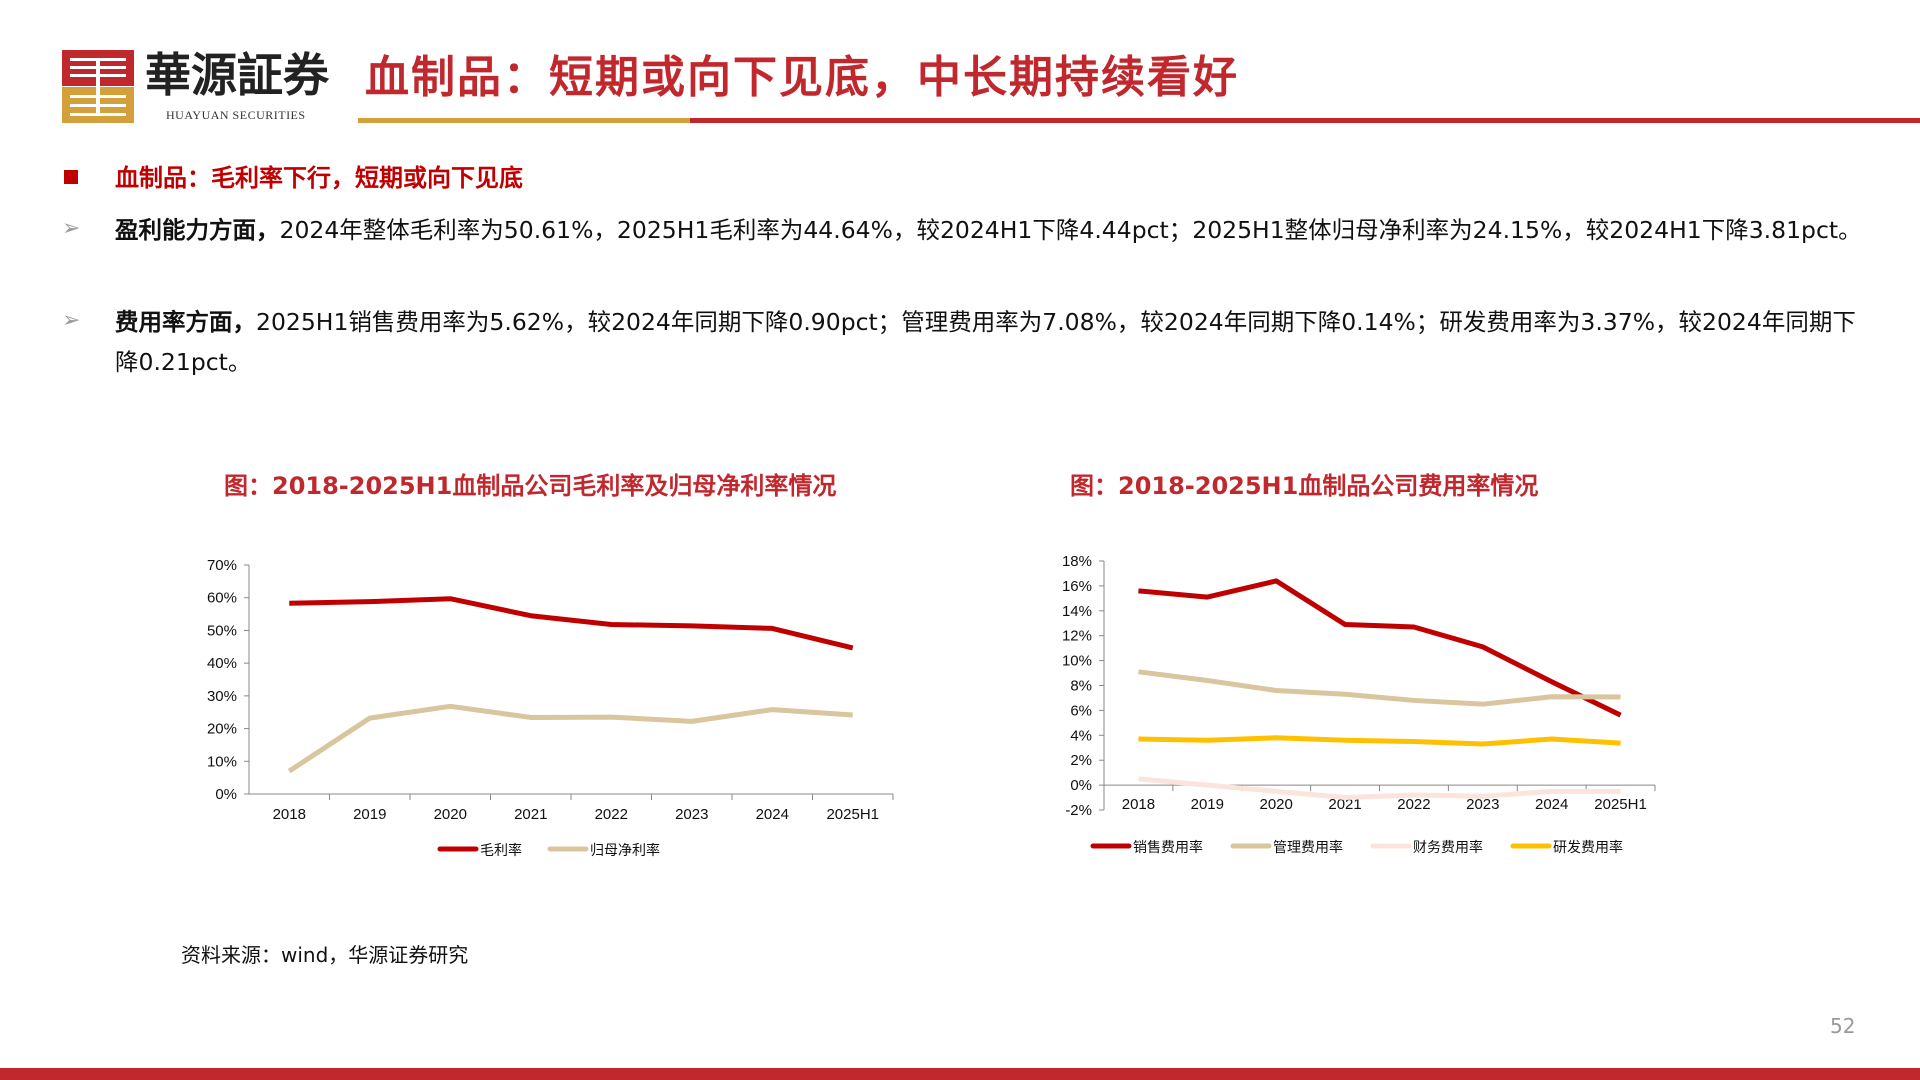  I want to click on section-bullet-icon, so click(71, 177).